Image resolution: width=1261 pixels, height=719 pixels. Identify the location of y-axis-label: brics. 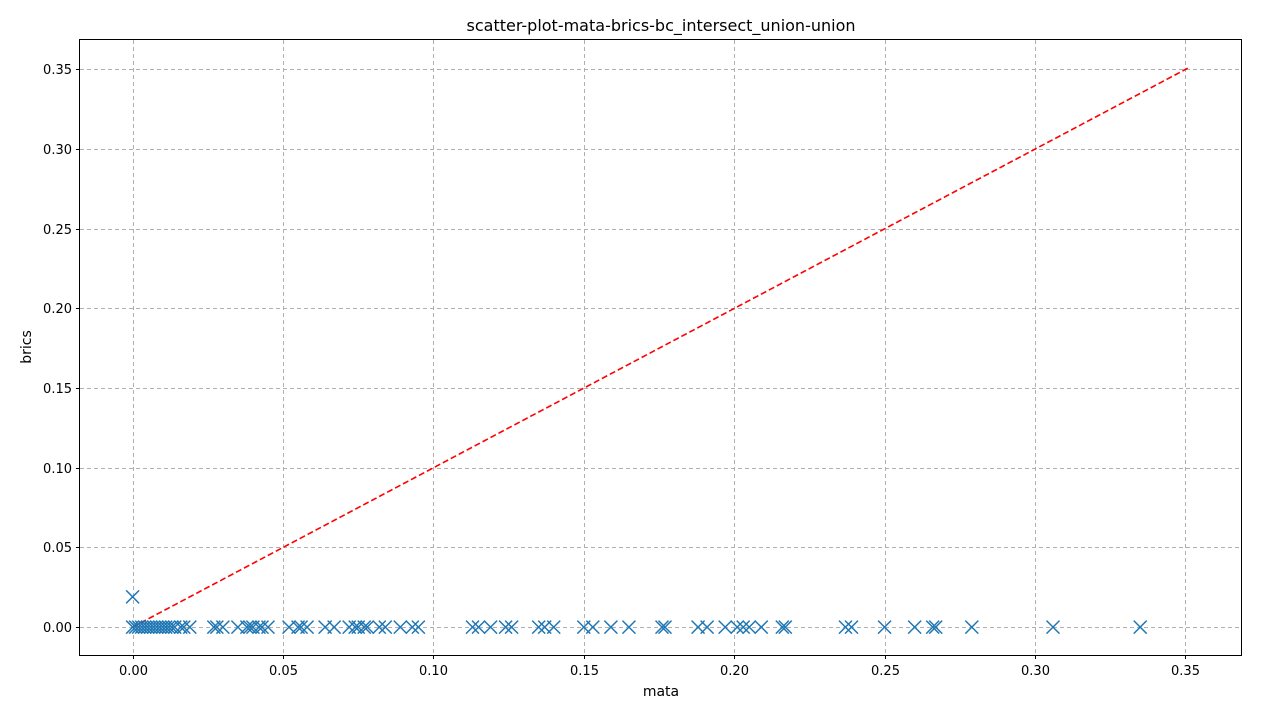
(27, 347).